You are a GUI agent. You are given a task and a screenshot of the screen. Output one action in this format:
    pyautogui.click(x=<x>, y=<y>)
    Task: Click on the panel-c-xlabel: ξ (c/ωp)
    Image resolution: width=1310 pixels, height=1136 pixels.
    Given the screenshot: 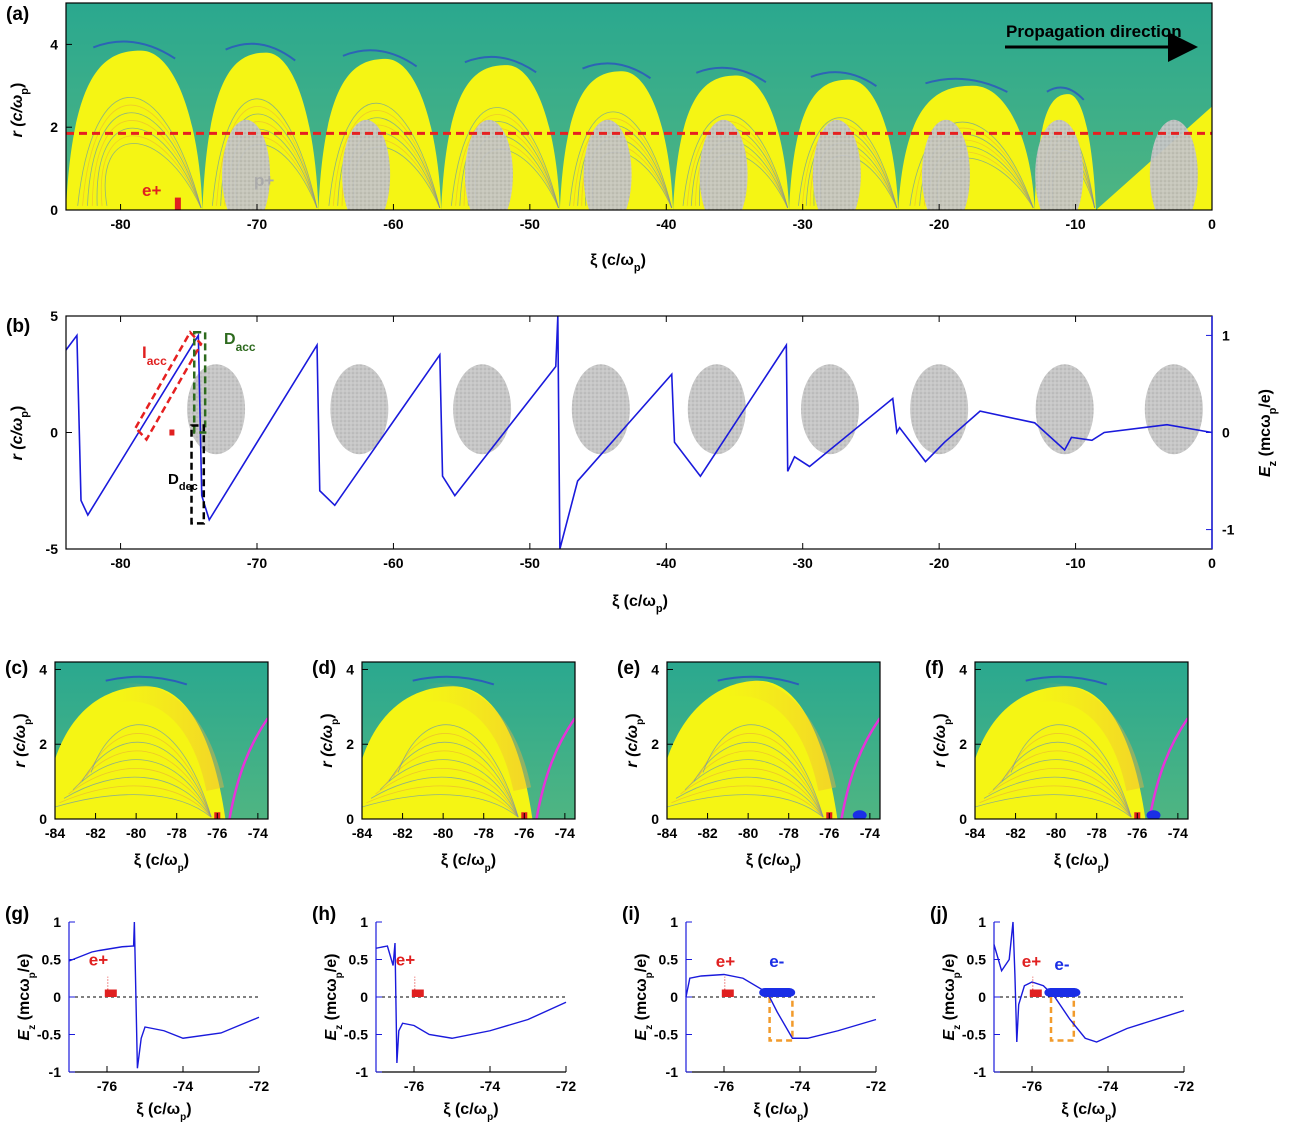 What is the action you would take?
    pyautogui.click(x=161, y=863)
    